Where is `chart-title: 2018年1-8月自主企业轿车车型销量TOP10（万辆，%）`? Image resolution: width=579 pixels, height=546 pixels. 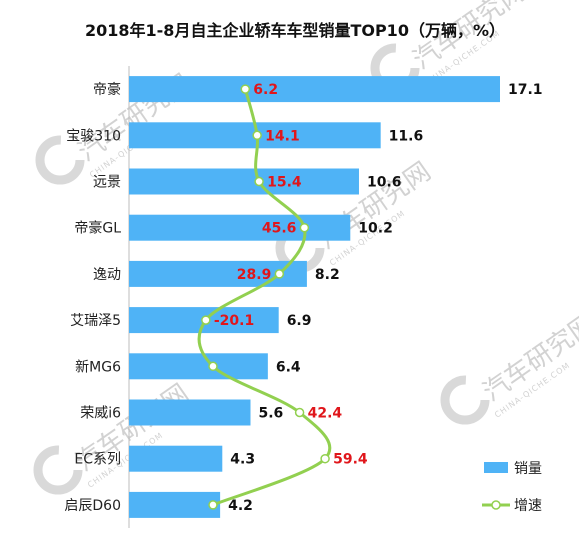
chart-title: 2018年1-8月自主企业轿车车型销量TOP10（万辆，%） is located at coordinates (295, 30).